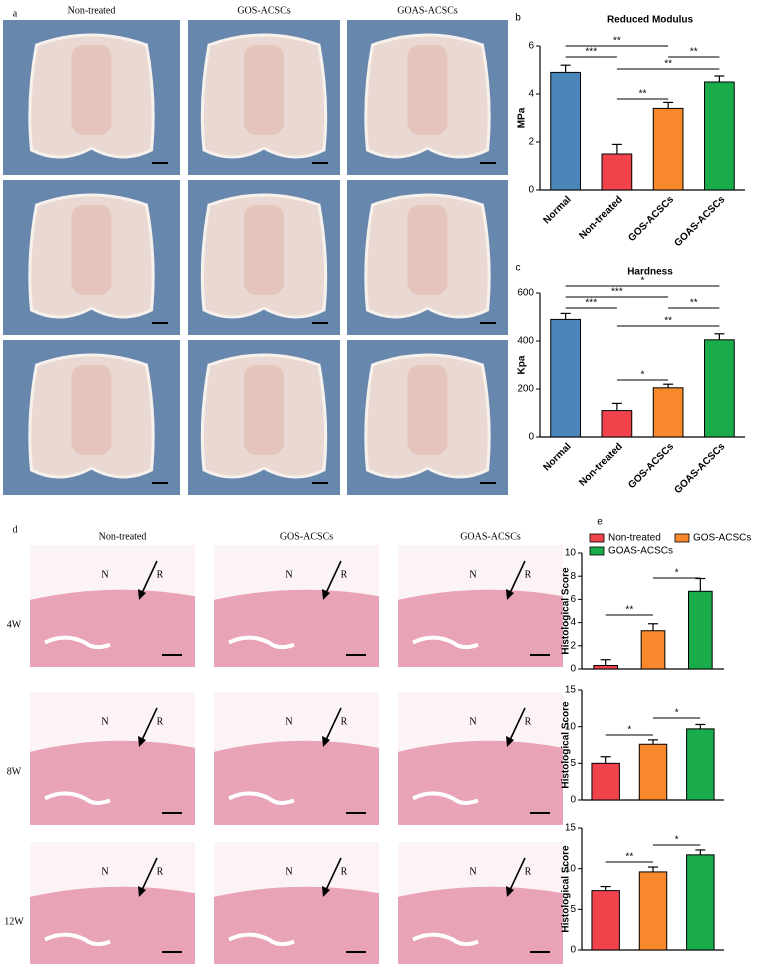 The height and width of the screenshot is (968, 764). What do you see at coordinates (14, 921) in the screenshot?
I see `row-label: 12W` at bounding box center [14, 921].